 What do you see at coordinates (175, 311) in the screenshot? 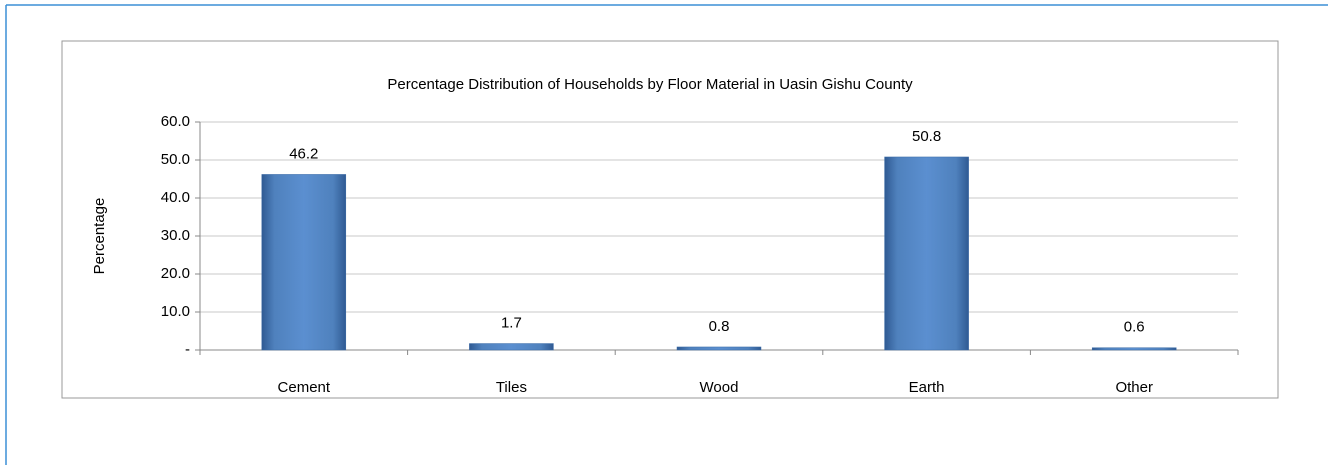
I see `y-tick-label: 10.0` at bounding box center [175, 311].